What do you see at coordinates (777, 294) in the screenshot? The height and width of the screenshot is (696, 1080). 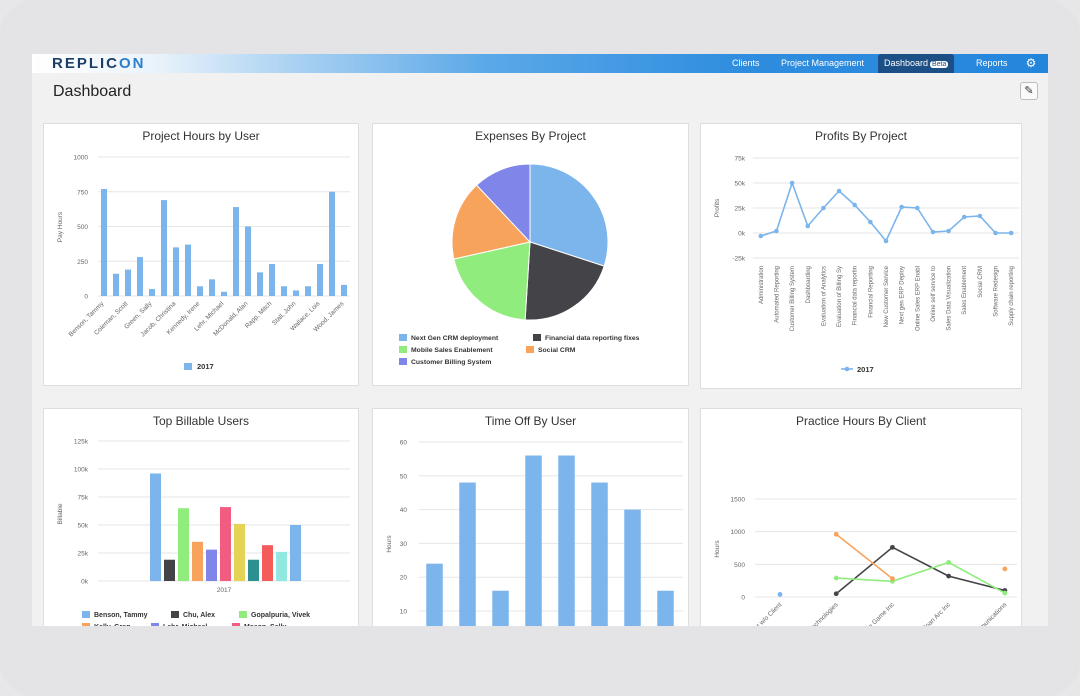 I see `x-tick-label: Automated Reporting` at bounding box center [777, 294].